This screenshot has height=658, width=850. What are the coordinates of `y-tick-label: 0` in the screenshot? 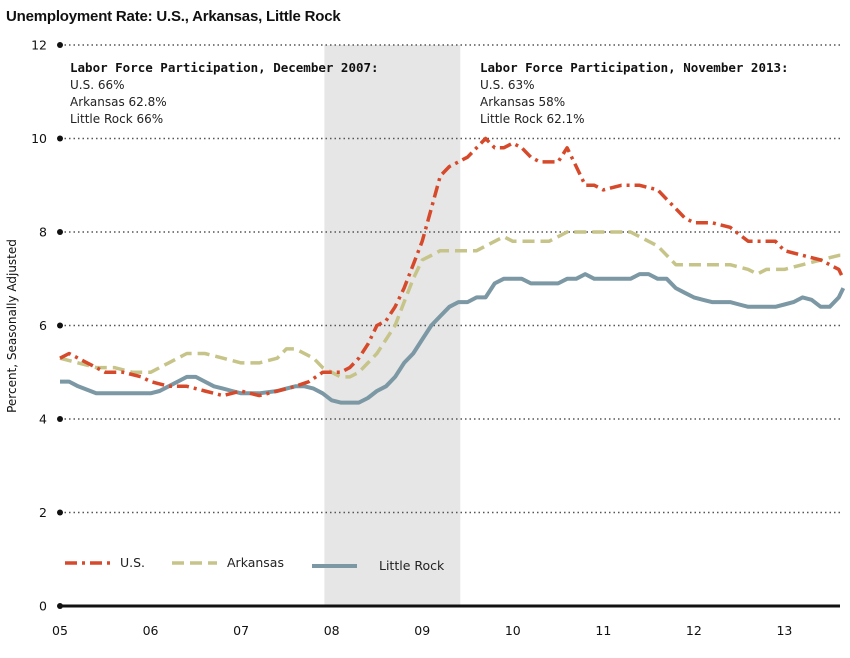 It's located at (43, 606).